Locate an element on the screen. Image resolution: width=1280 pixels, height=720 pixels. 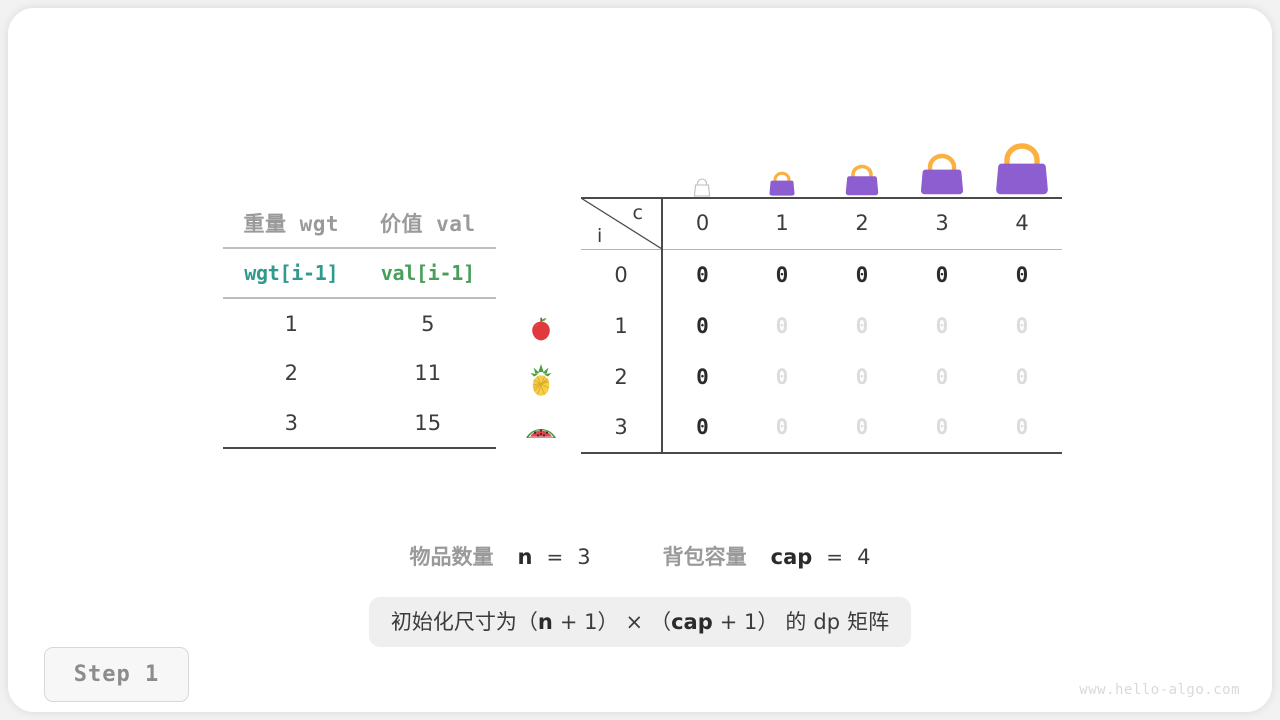
apple-icon is located at coordinates (541, 329).